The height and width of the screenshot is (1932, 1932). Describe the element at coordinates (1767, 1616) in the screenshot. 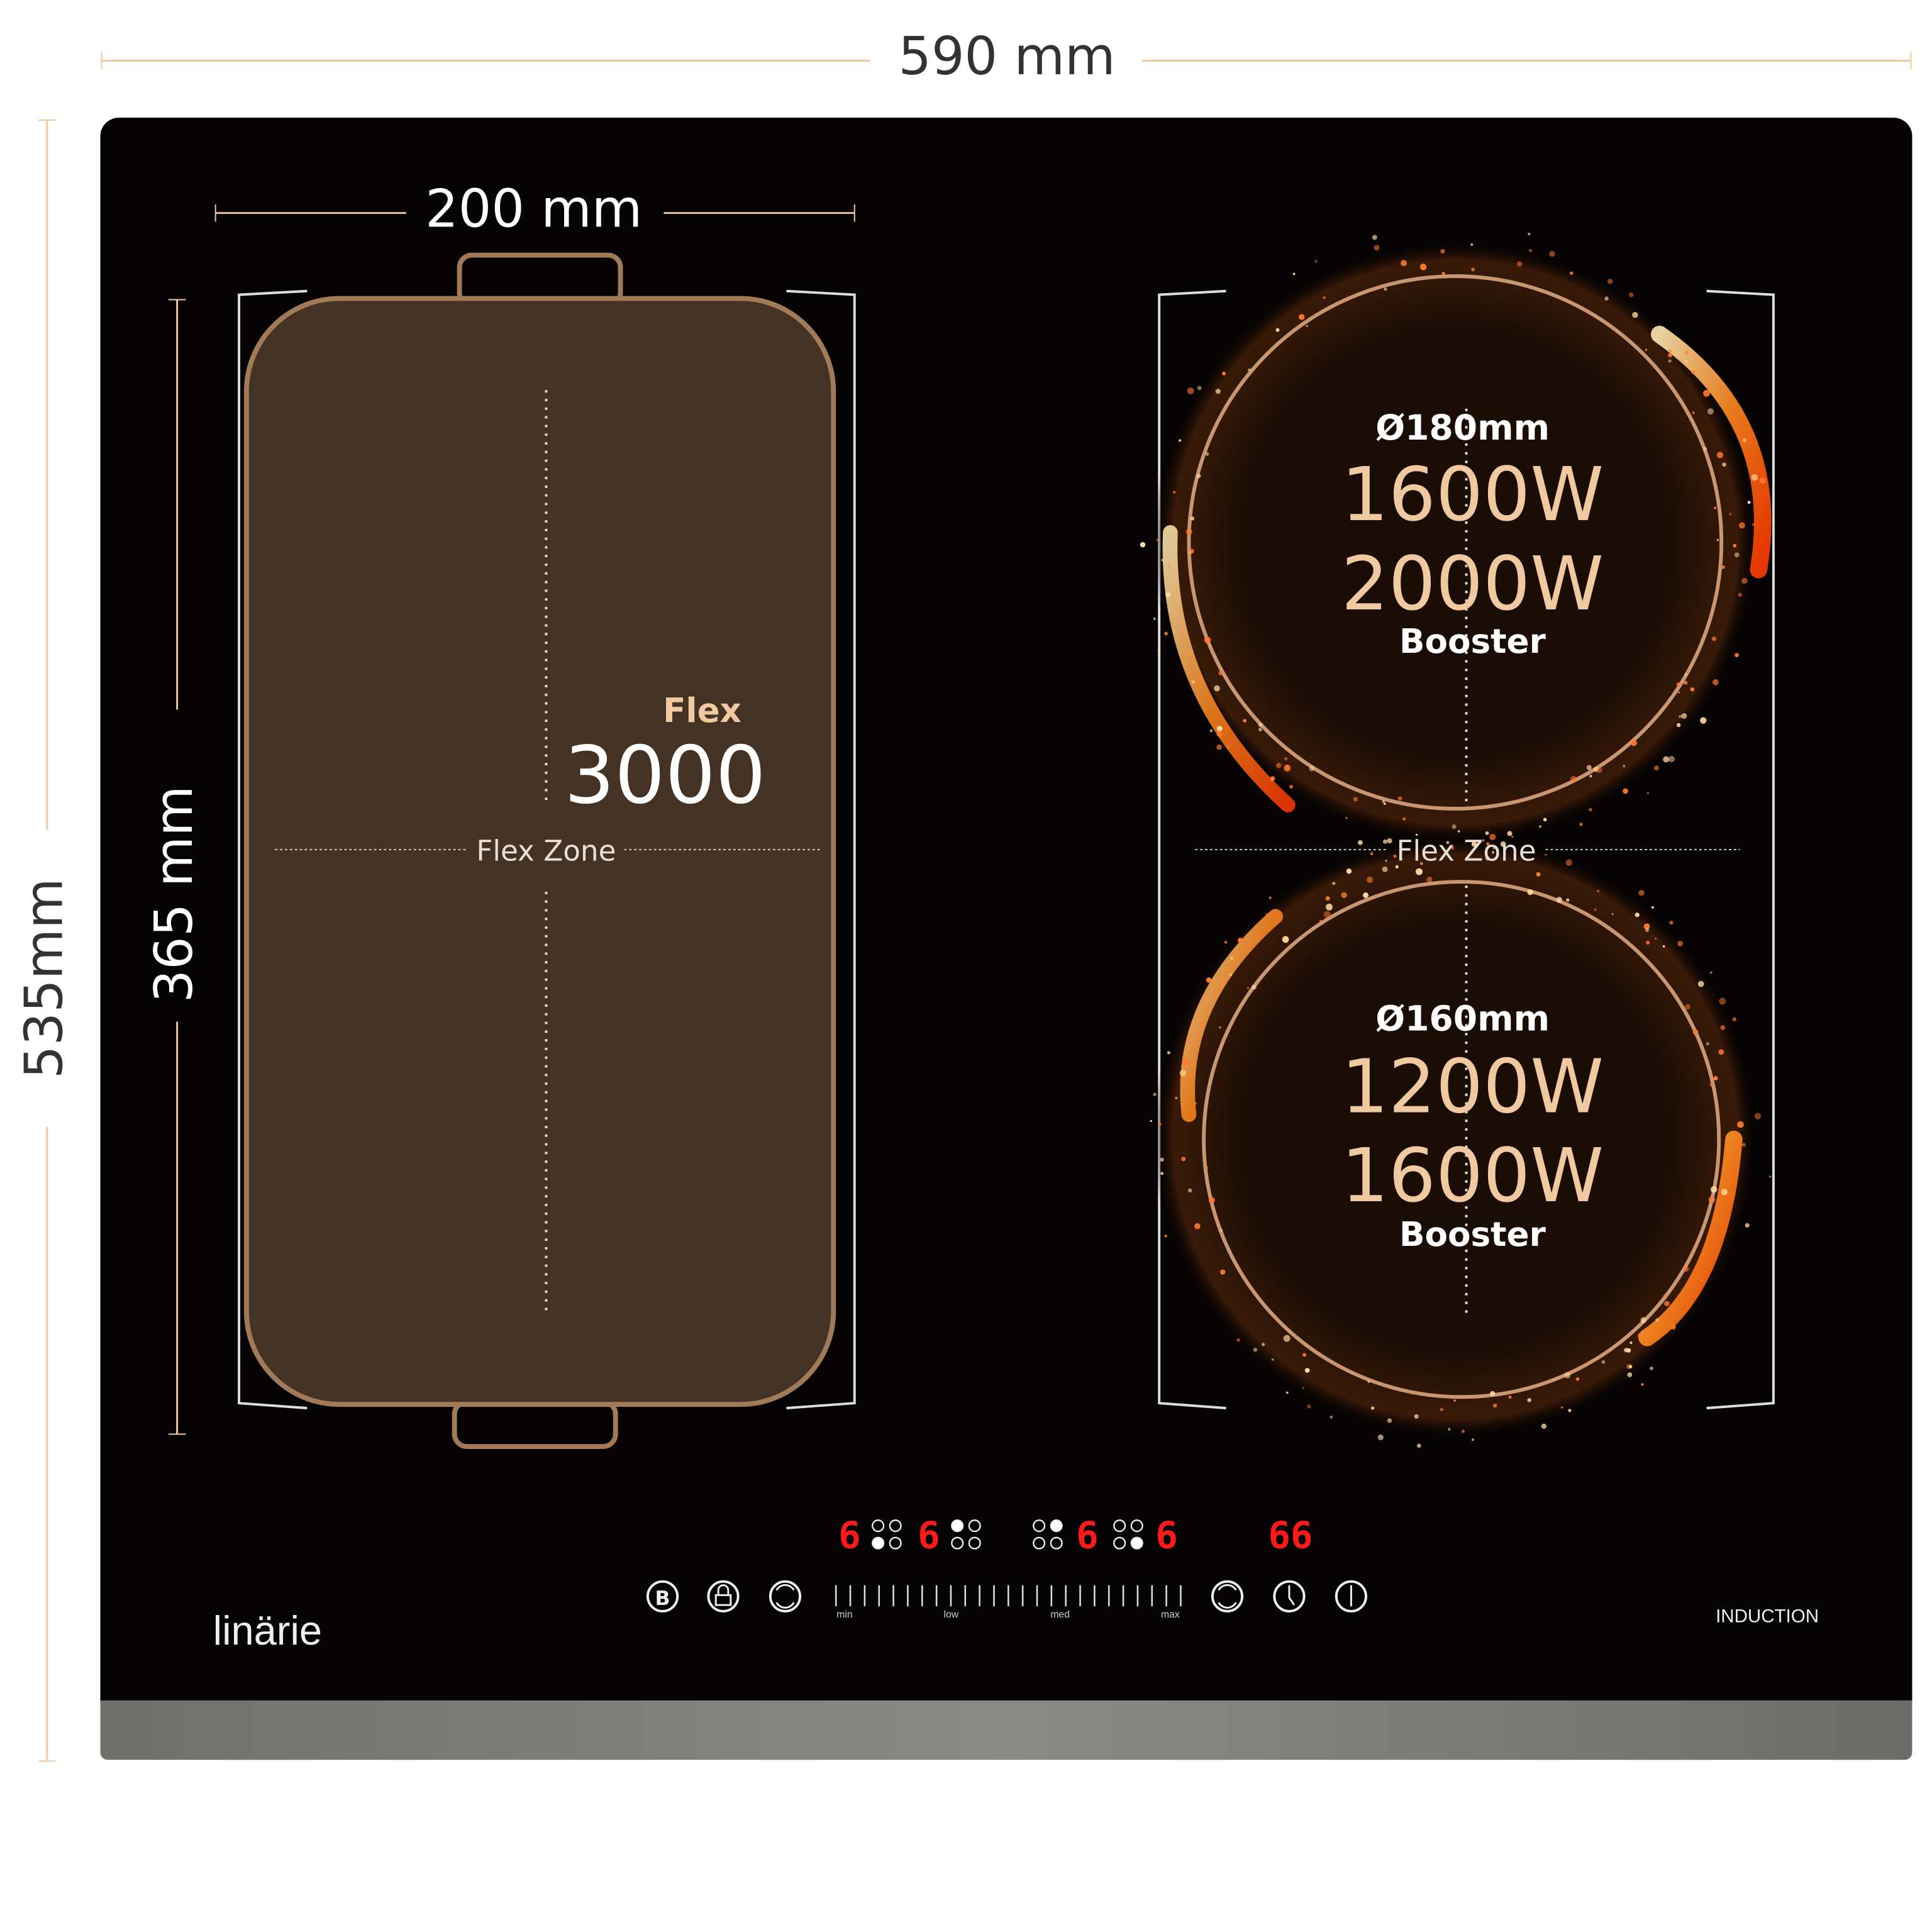

I see `product-type-label: INDUCTION` at that location.